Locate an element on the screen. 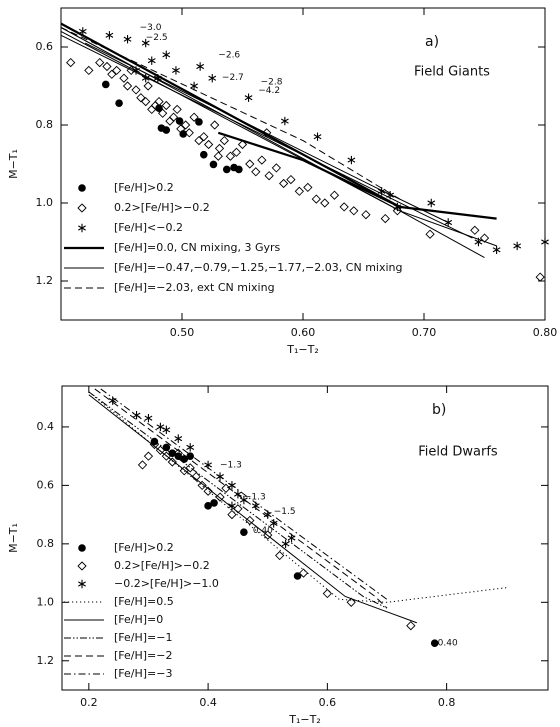  legend-label: [Fe/H]=−1 is located at coordinates (143, 637).